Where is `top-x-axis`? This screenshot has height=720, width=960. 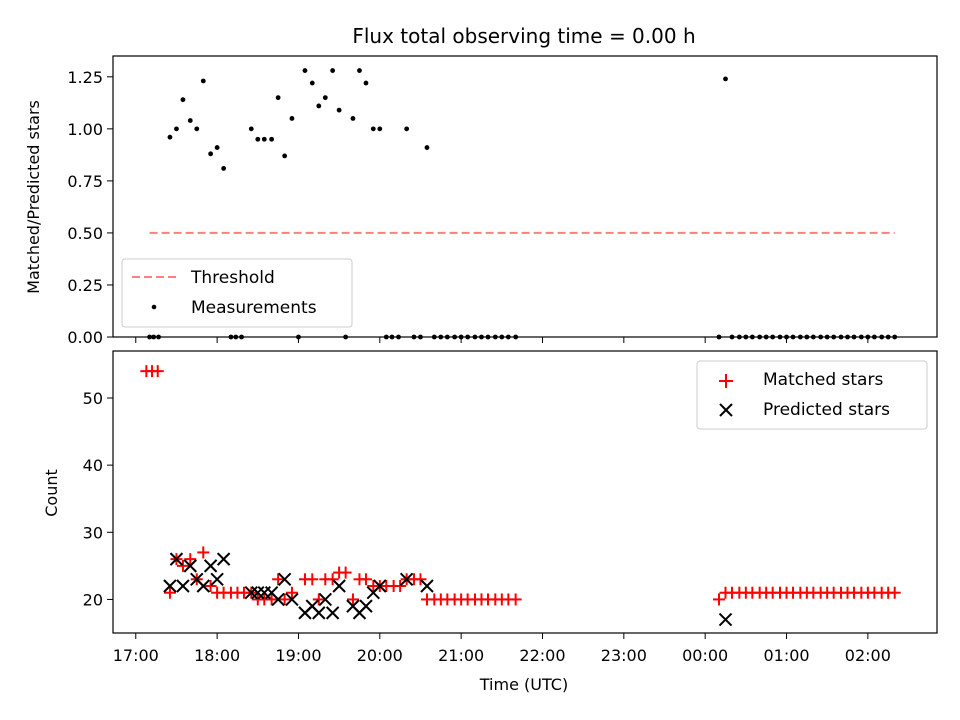
top-x-axis is located at coordinates (502, 340).